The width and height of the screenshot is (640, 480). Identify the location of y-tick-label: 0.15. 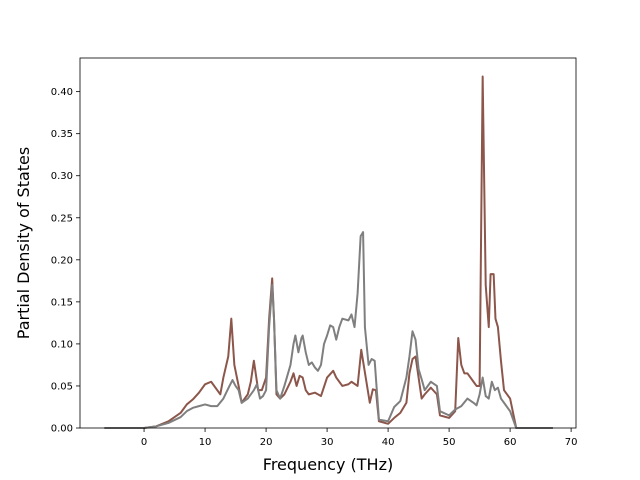
(62, 302).